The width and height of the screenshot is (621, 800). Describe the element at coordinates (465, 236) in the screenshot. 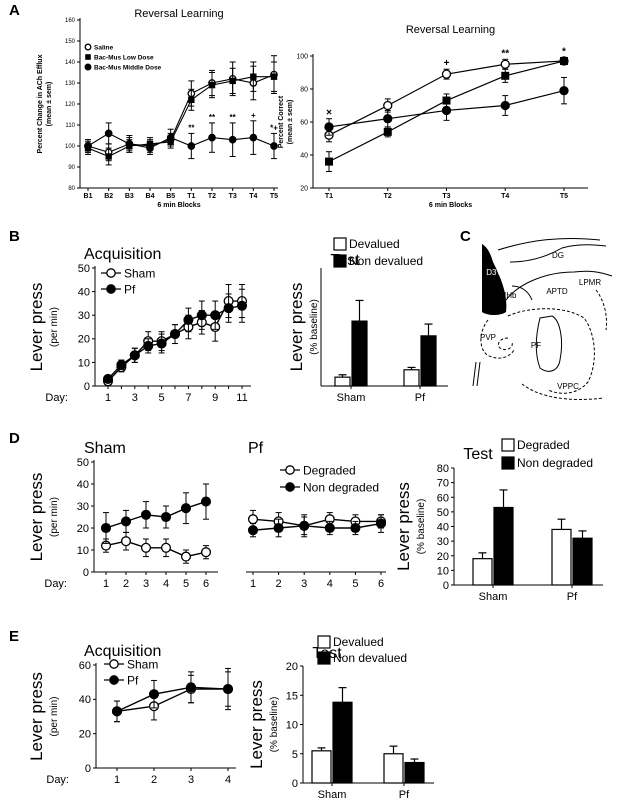

I see `panel-label-c: C` at that location.